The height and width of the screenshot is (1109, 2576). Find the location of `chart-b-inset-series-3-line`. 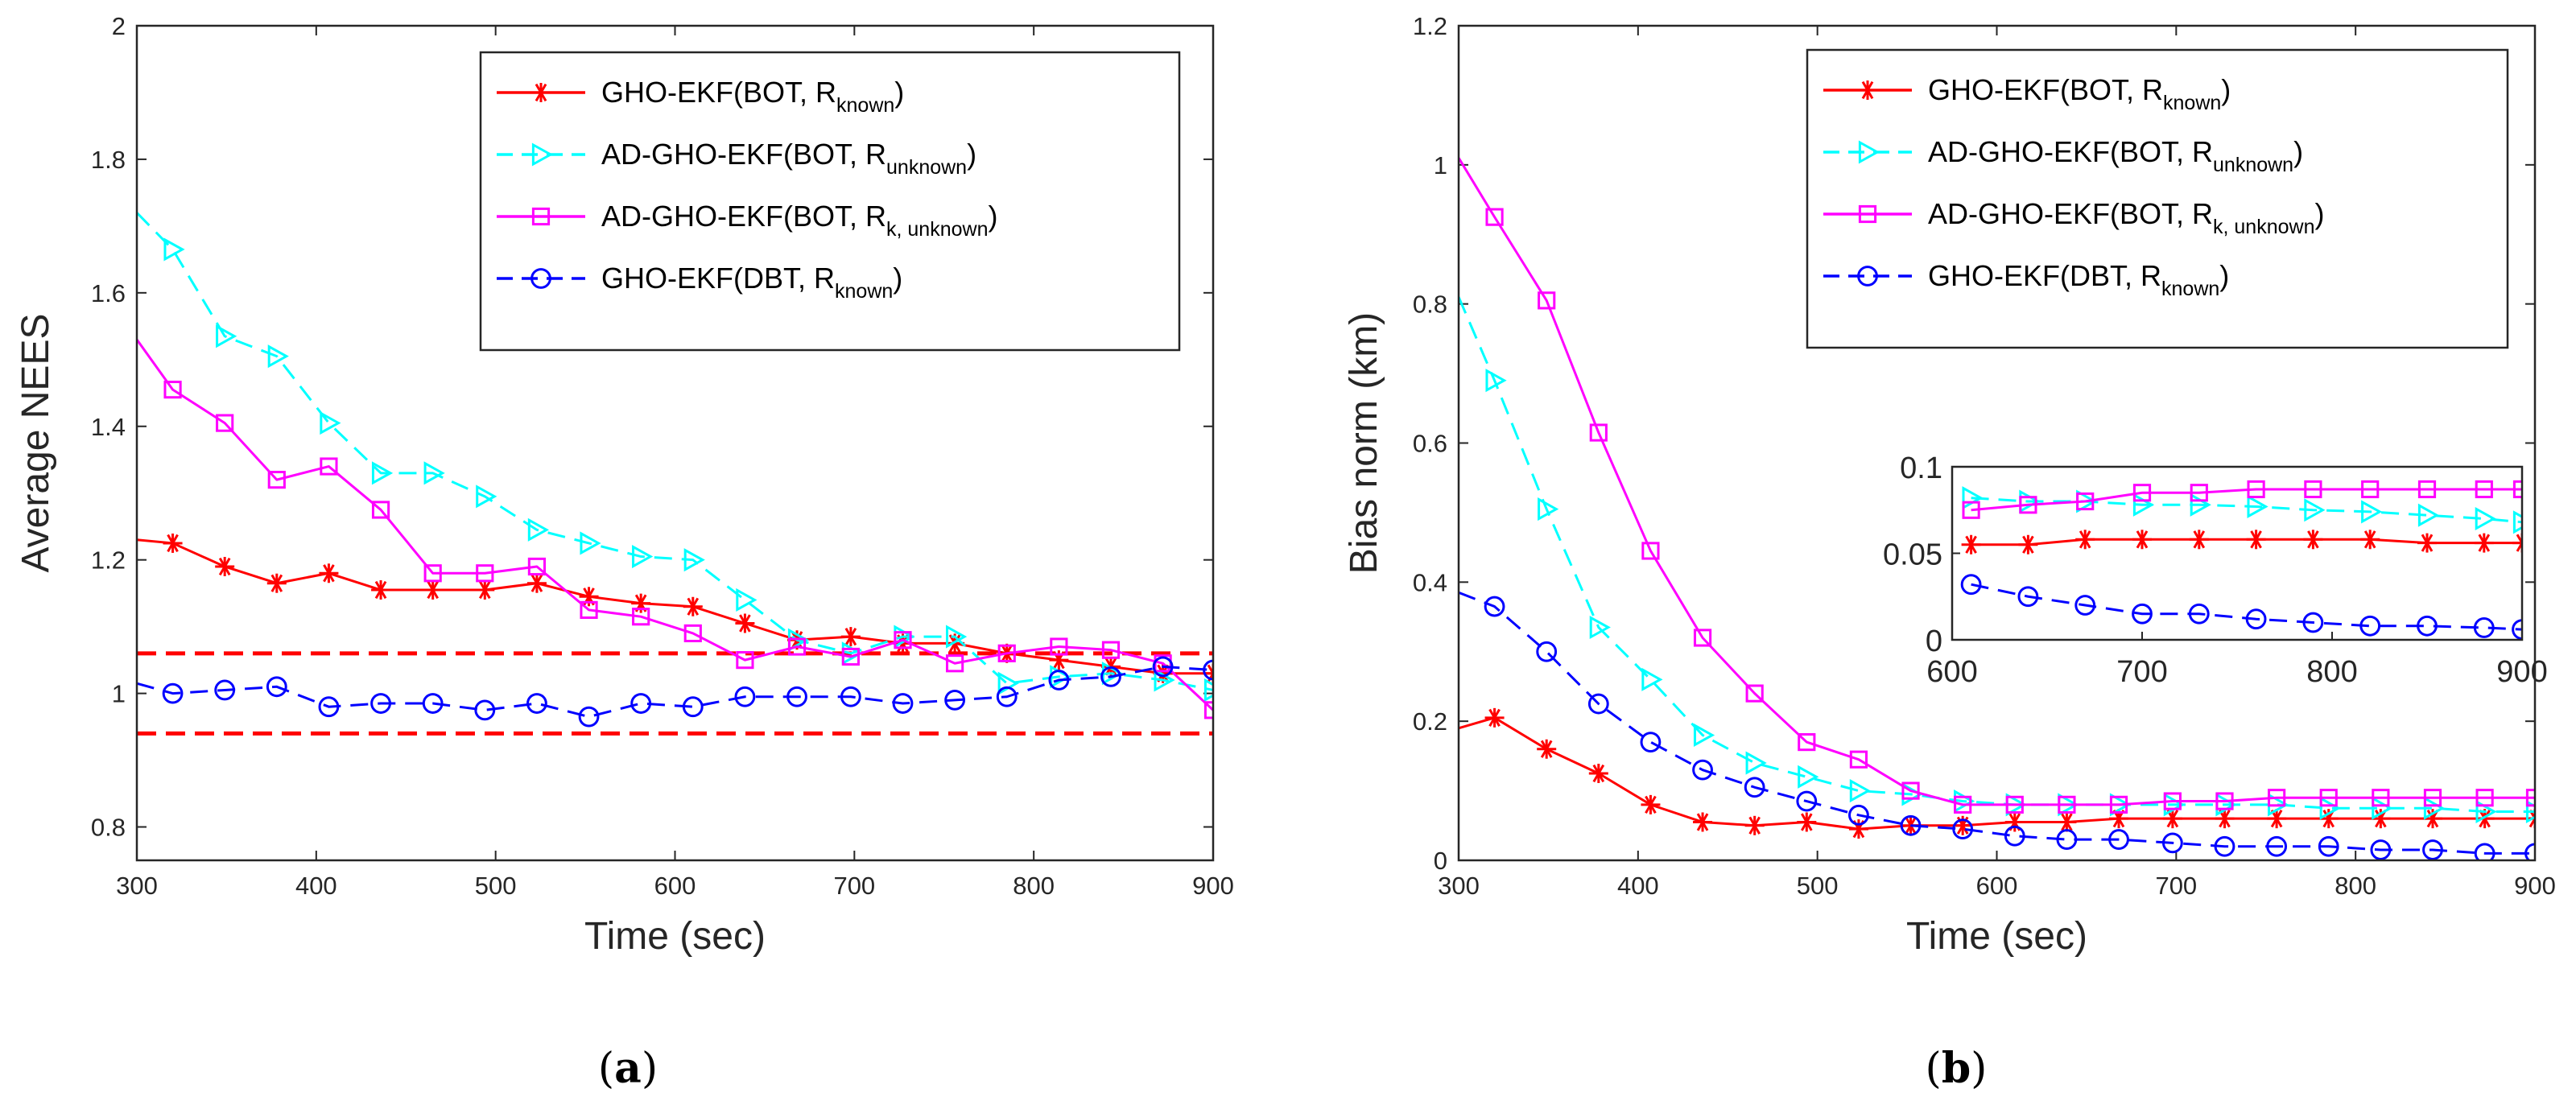

chart-b-inset-series-3-line is located at coordinates (2246, 500).